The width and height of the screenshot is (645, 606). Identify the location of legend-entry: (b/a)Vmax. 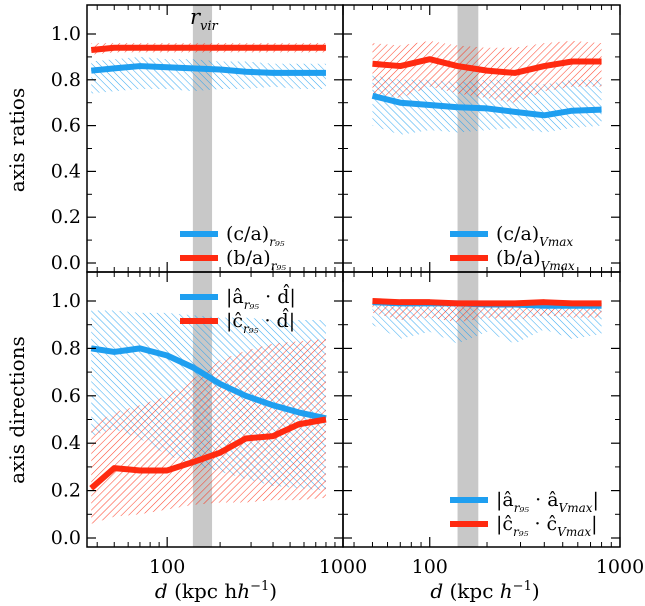
(512, 260).